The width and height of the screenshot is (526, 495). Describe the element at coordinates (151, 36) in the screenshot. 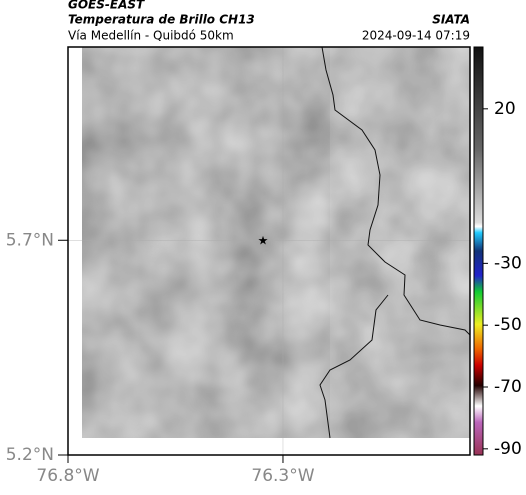

I see `region: Vía Medellín - Quibdó 50km` at that location.